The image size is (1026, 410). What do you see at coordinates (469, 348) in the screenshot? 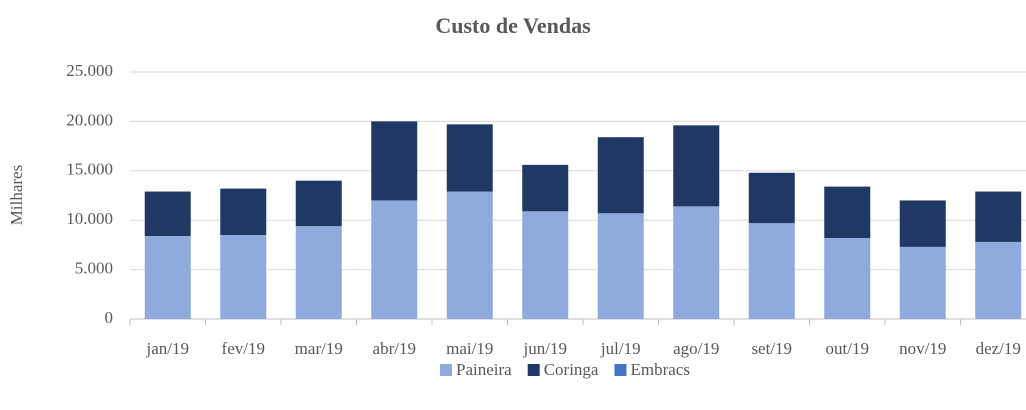
I see `x-tick-label: mai/19` at bounding box center [469, 348].